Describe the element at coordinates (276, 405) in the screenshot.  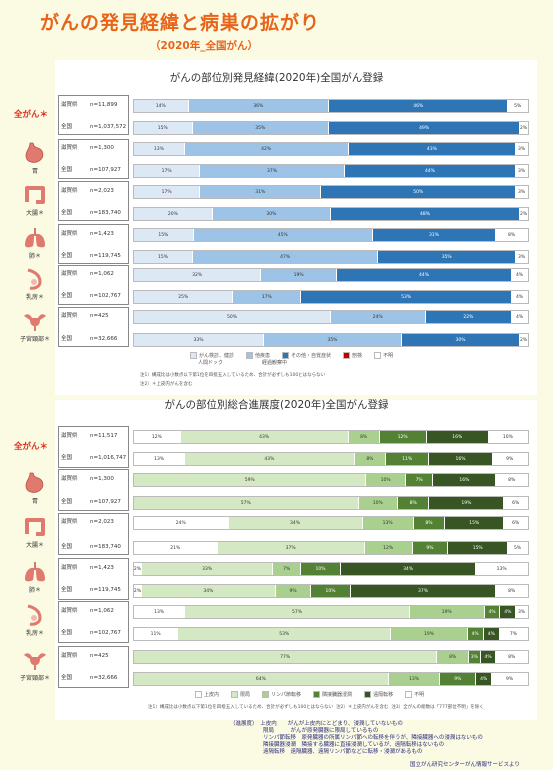
I see `chart2-title: がんの部位別総合進展度(2020年)全国がん登録` at that location.